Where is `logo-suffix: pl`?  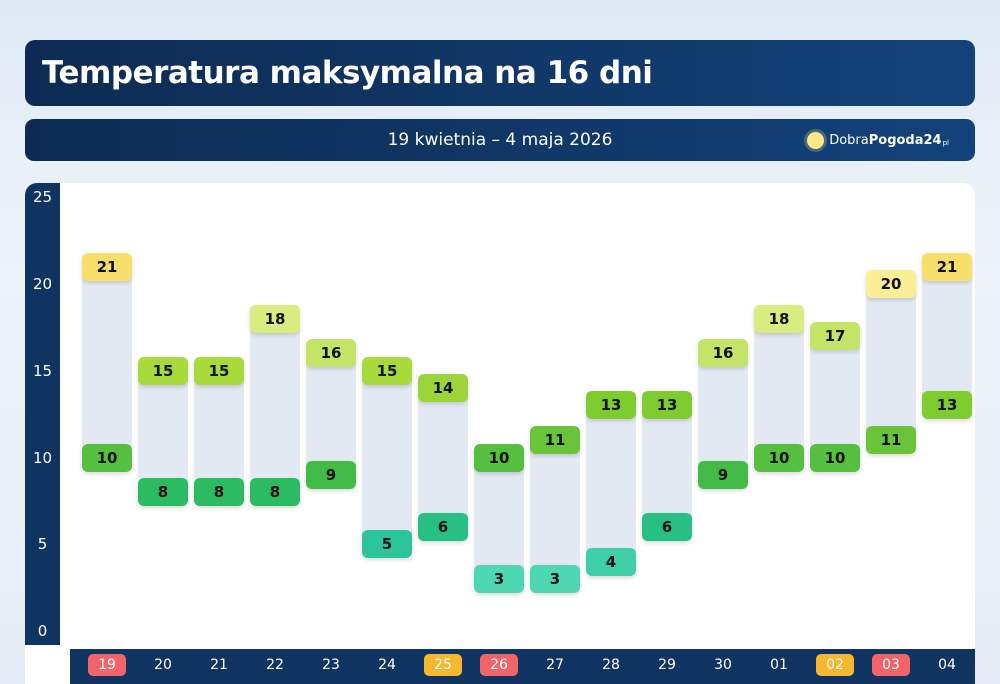 logo-suffix: pl is located at coordinates (945, 142).